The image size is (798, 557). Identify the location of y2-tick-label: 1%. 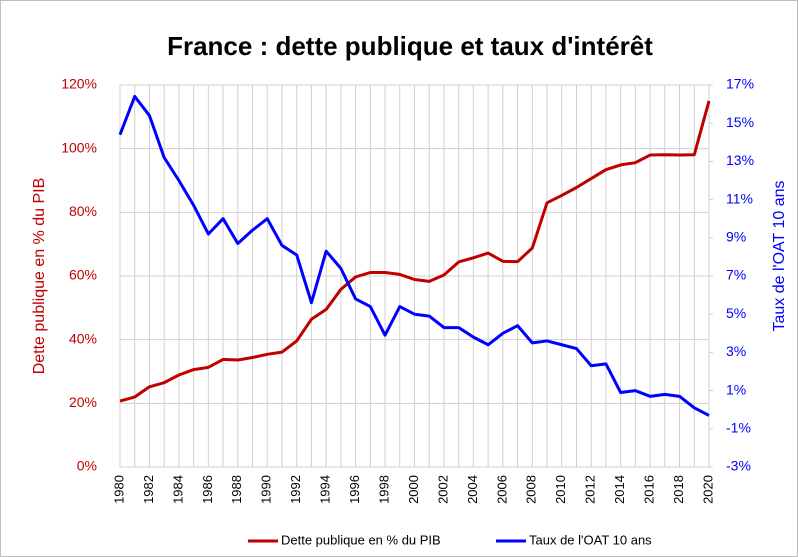
(736, 389).